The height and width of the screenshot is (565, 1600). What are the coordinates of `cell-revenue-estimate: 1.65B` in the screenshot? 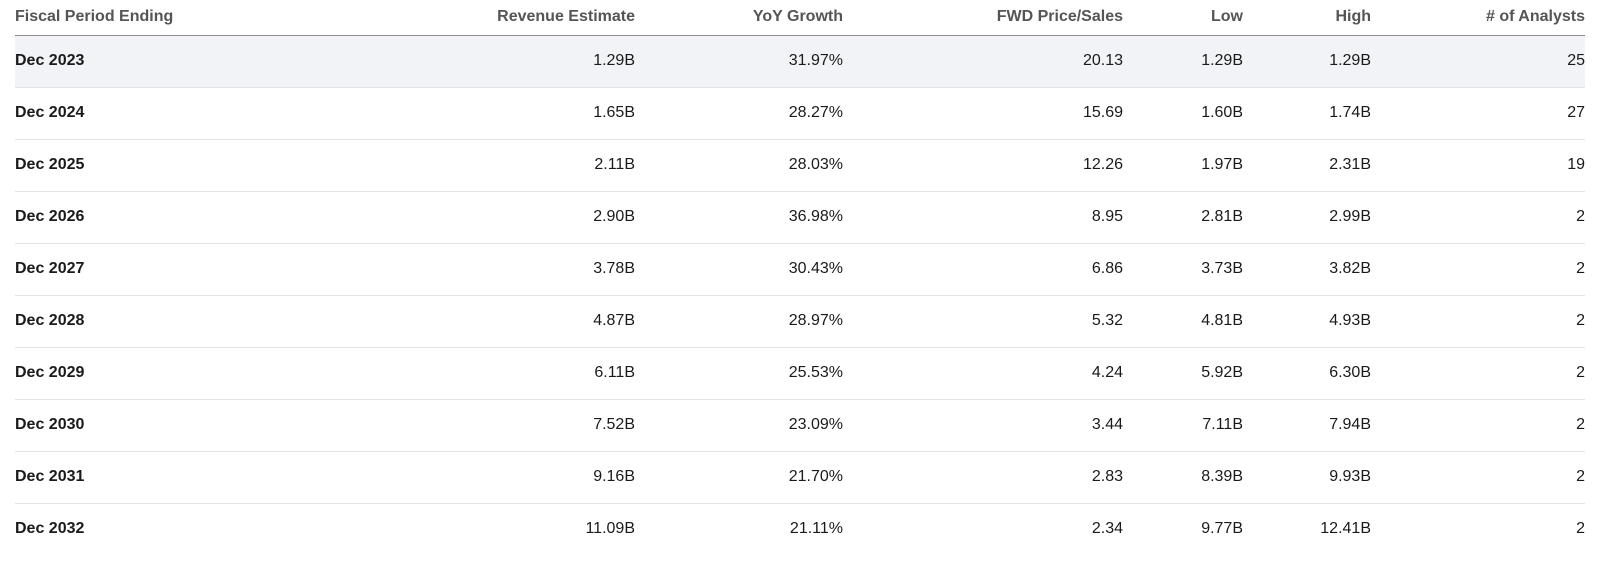 It's located at (470, 113).